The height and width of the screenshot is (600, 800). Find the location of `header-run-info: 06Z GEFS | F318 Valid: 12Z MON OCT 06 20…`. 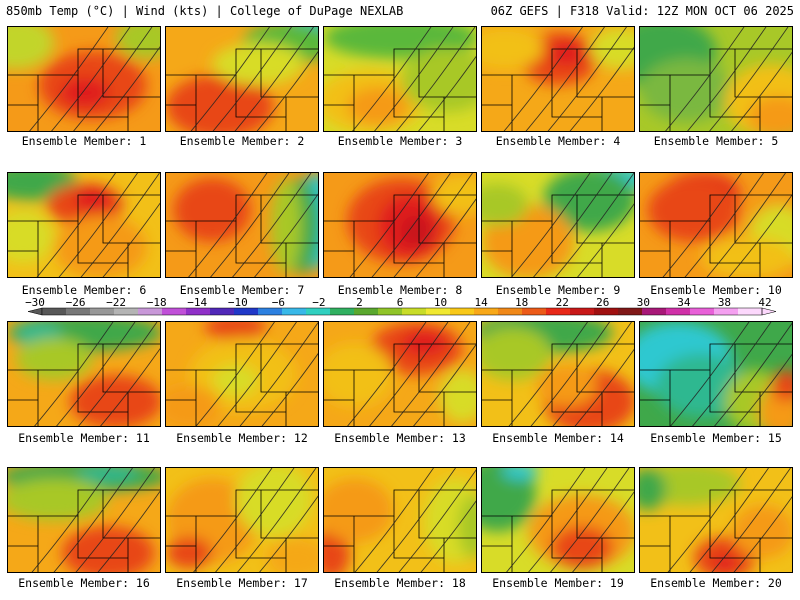

header-run-info: 06Z GEFS | F318 Valid: 12Z MON OCT 06 20… is located at coordinates (642, 11).